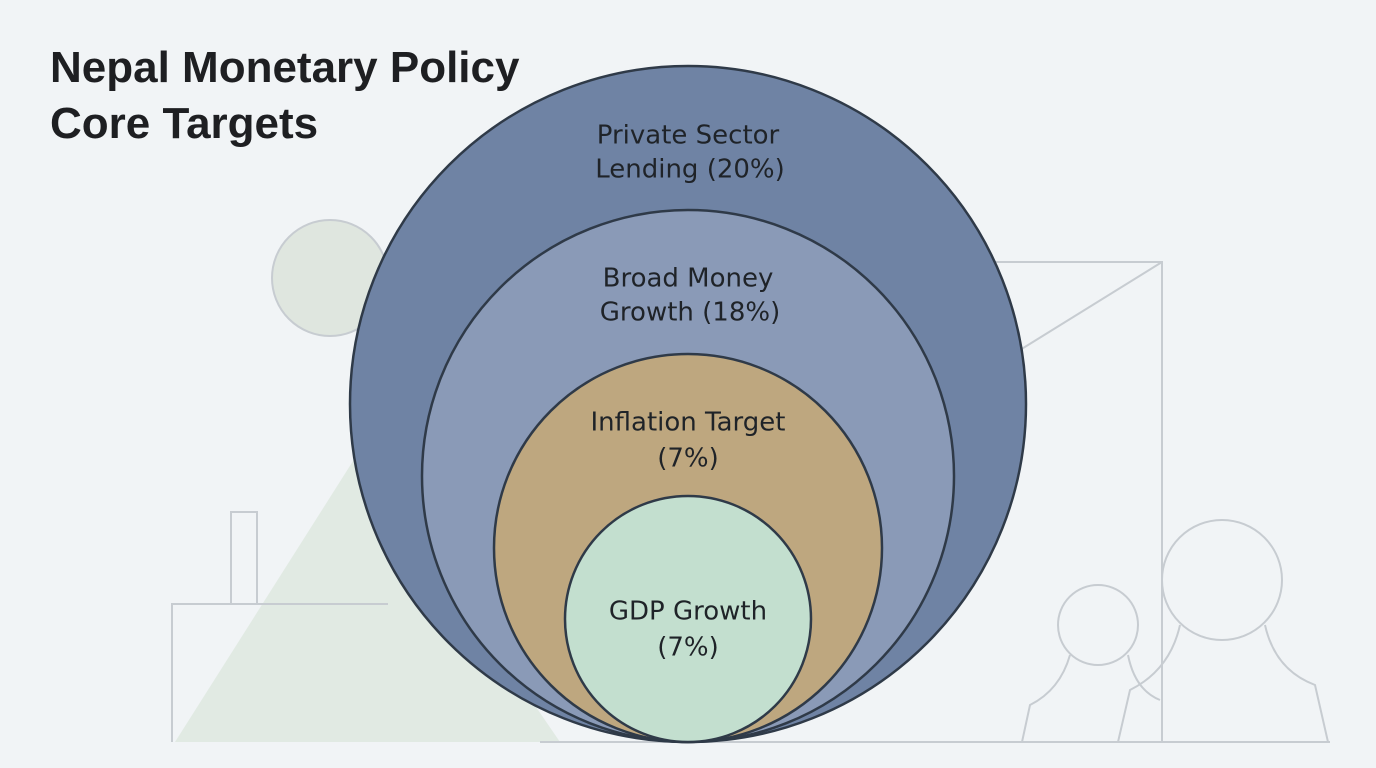  I want to click on title-line: Nepal Monetary Policy, so click(285, 67).